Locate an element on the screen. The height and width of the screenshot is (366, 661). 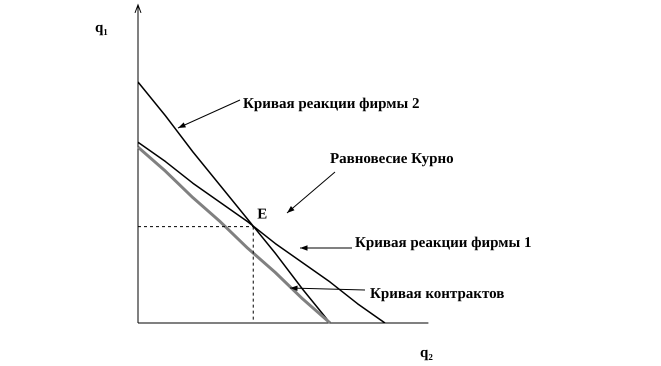
annotation: Кривая реакции фирмы 2 is located at coordinates (331, 104).